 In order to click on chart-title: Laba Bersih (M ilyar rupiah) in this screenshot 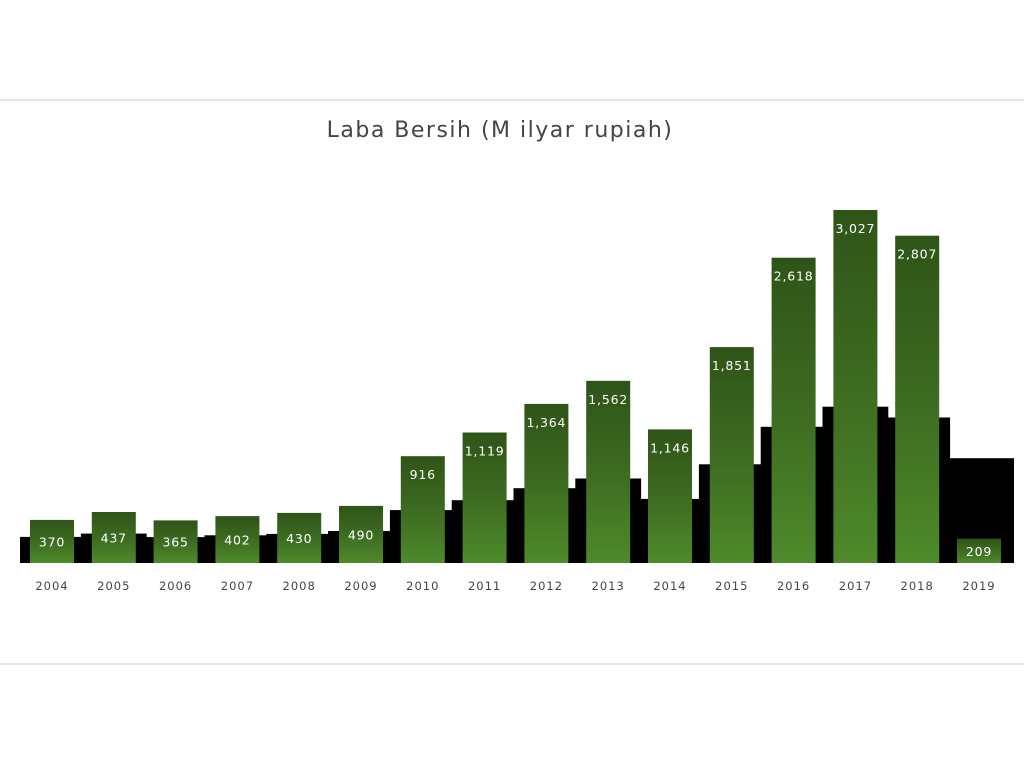, I will do `click(500, 130)`.